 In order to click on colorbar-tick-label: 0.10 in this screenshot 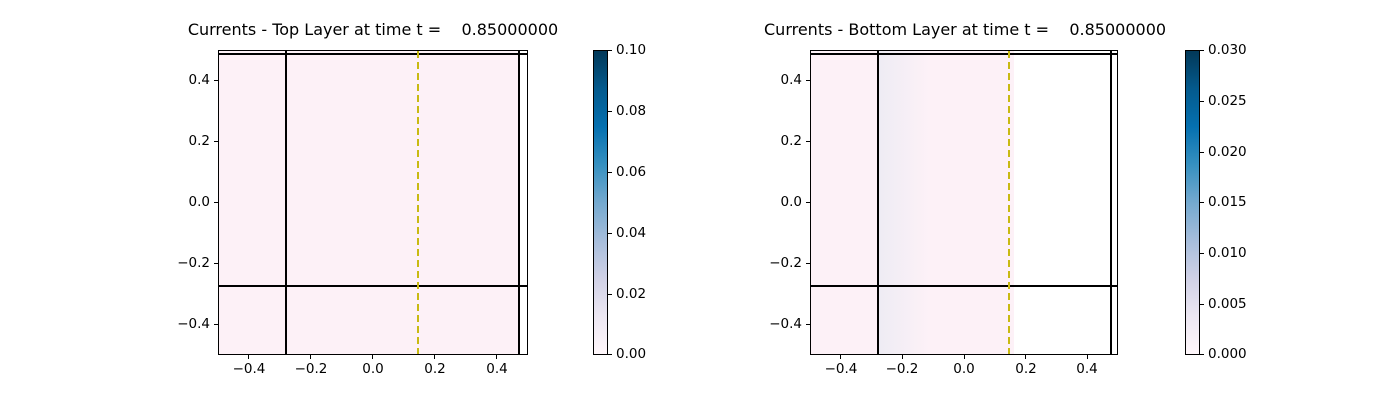, I will do `click(631, 50)`.